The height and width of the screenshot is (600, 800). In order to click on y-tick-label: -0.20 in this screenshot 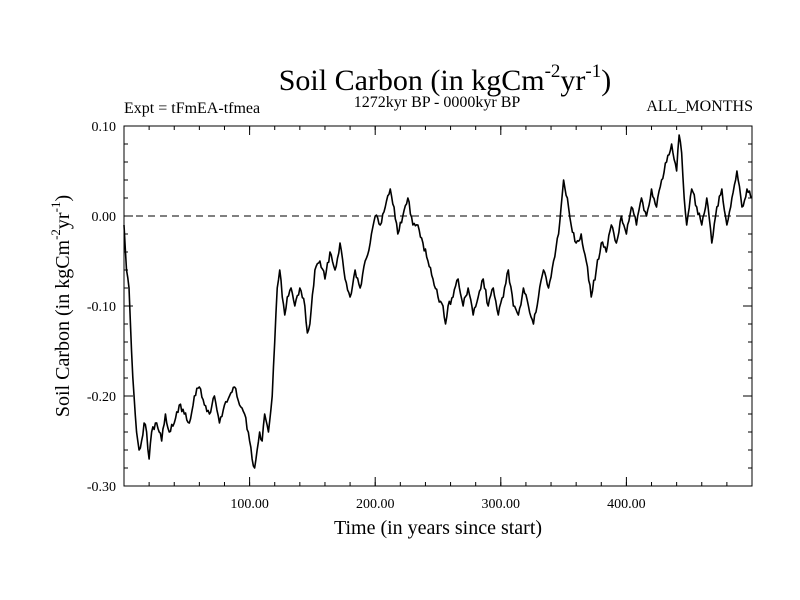, I will do `click(101, 397)`.